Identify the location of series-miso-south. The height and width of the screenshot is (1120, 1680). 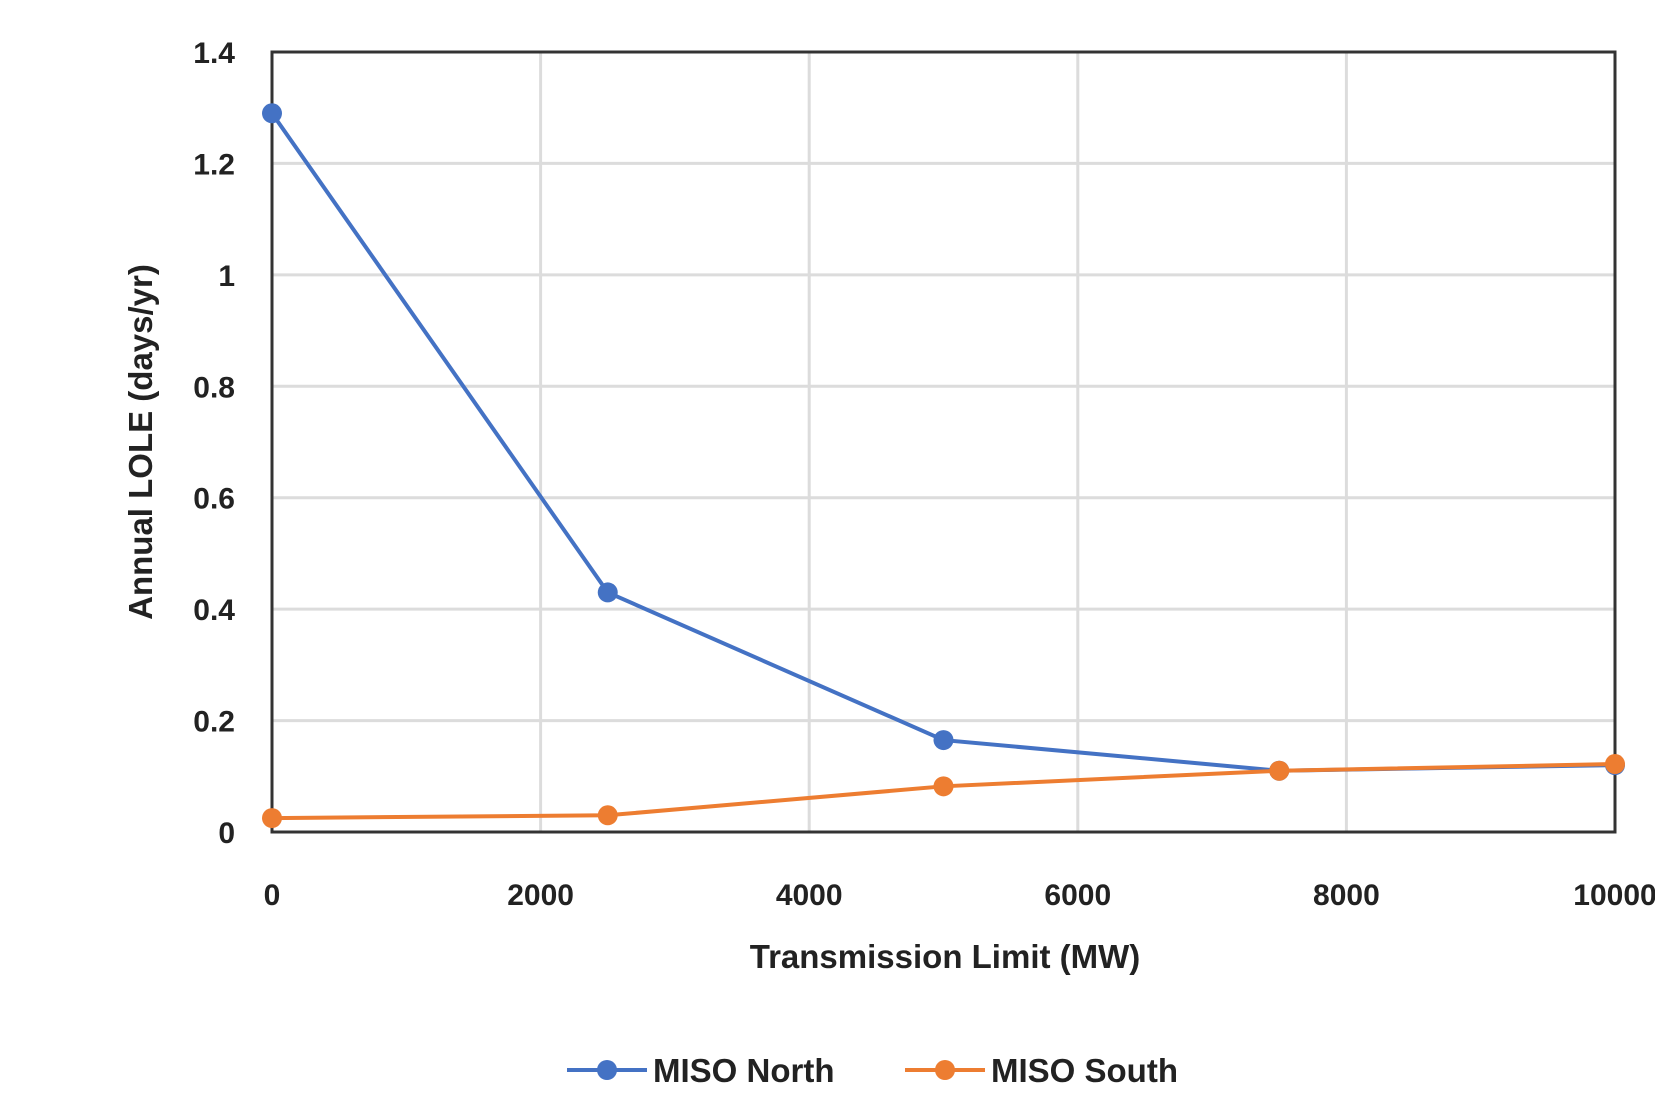
(943, 791).